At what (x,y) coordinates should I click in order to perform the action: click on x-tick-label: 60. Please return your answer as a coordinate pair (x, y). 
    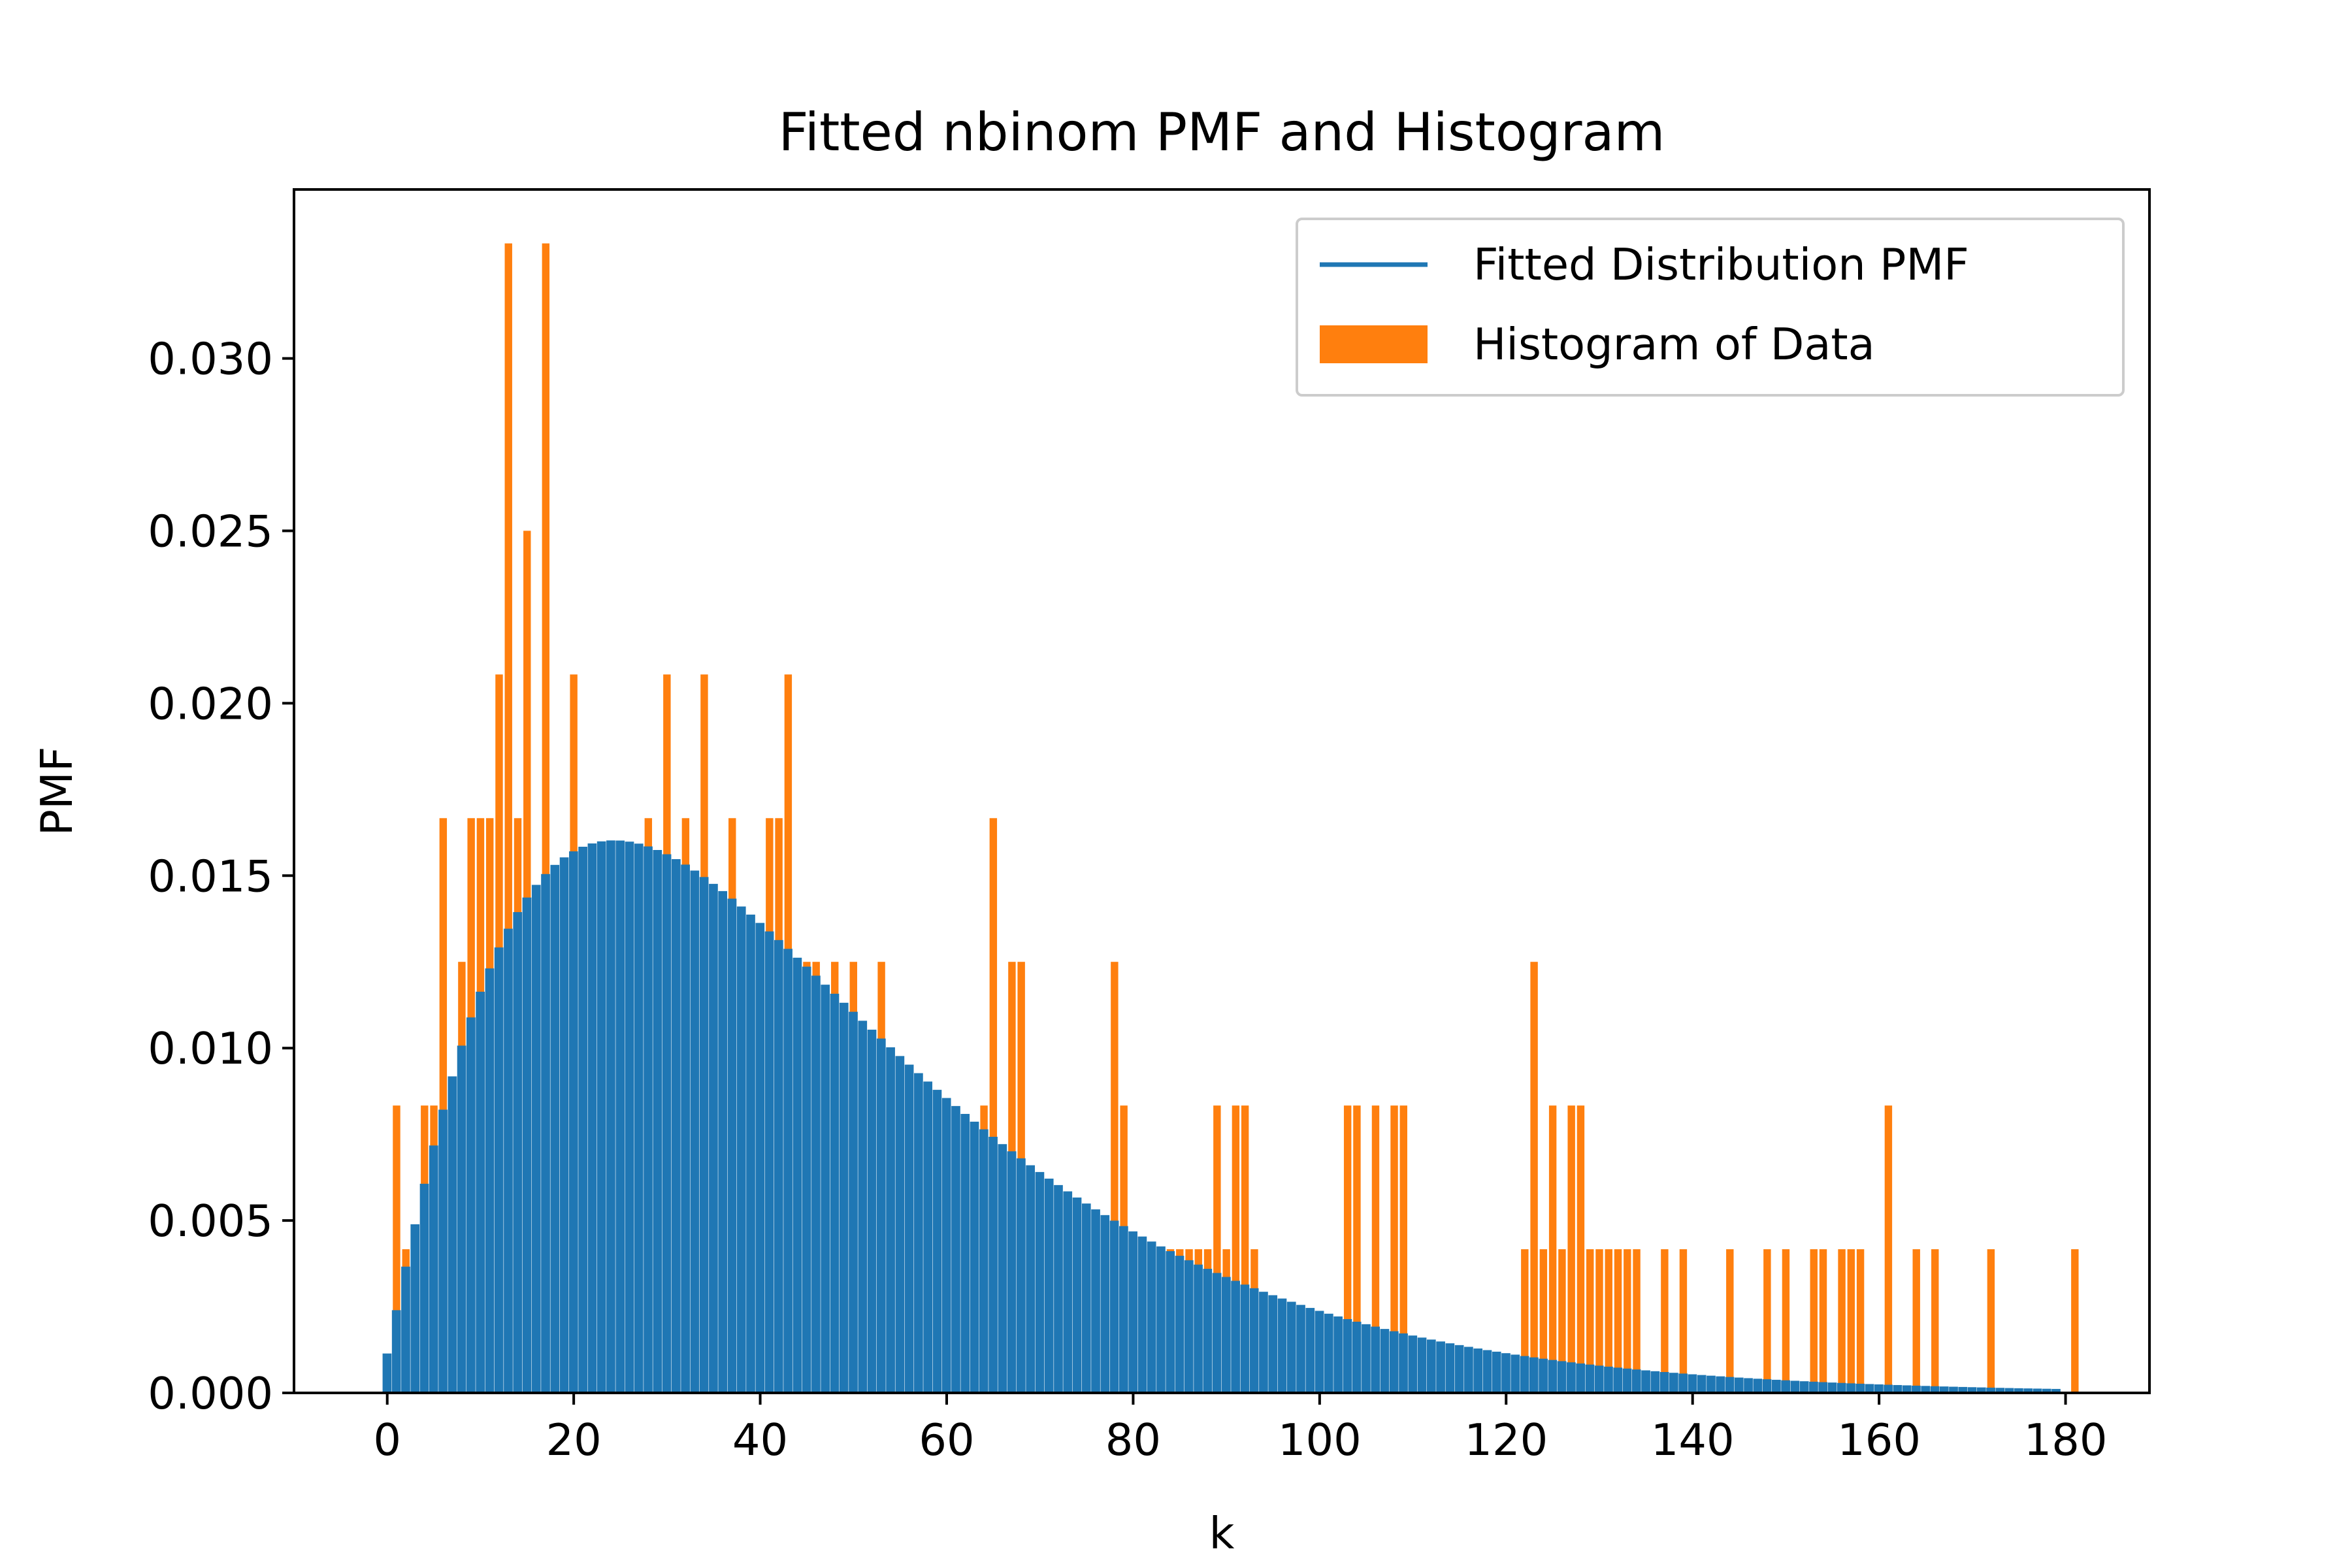
    Looking at the image, I should click on (946, 1439).